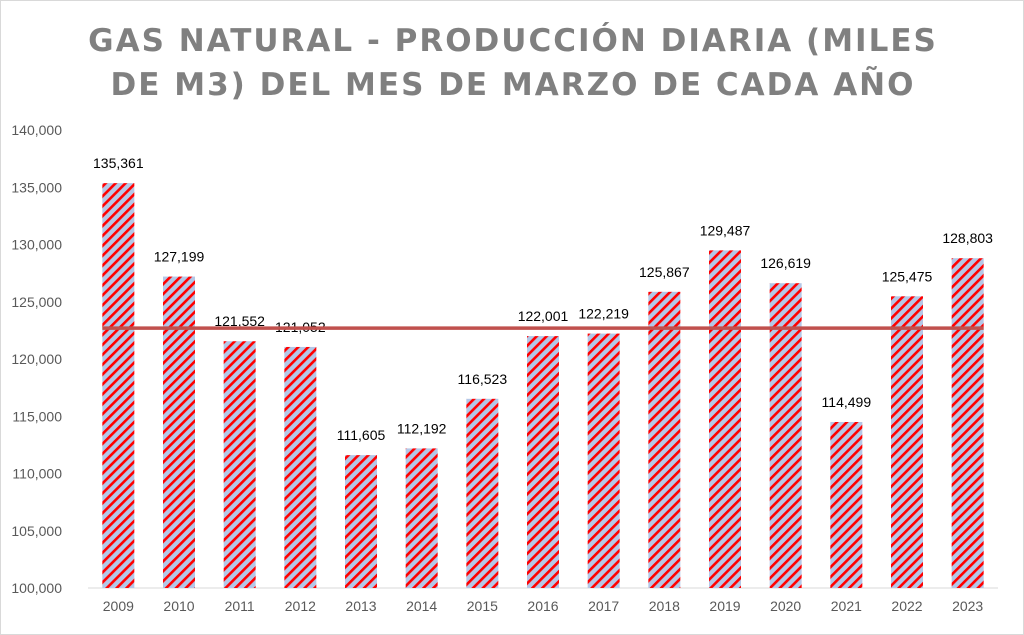  Describe the element at coordinates (240, 606) in the screenshot. I see `x-tick-label: 2011` at that location.